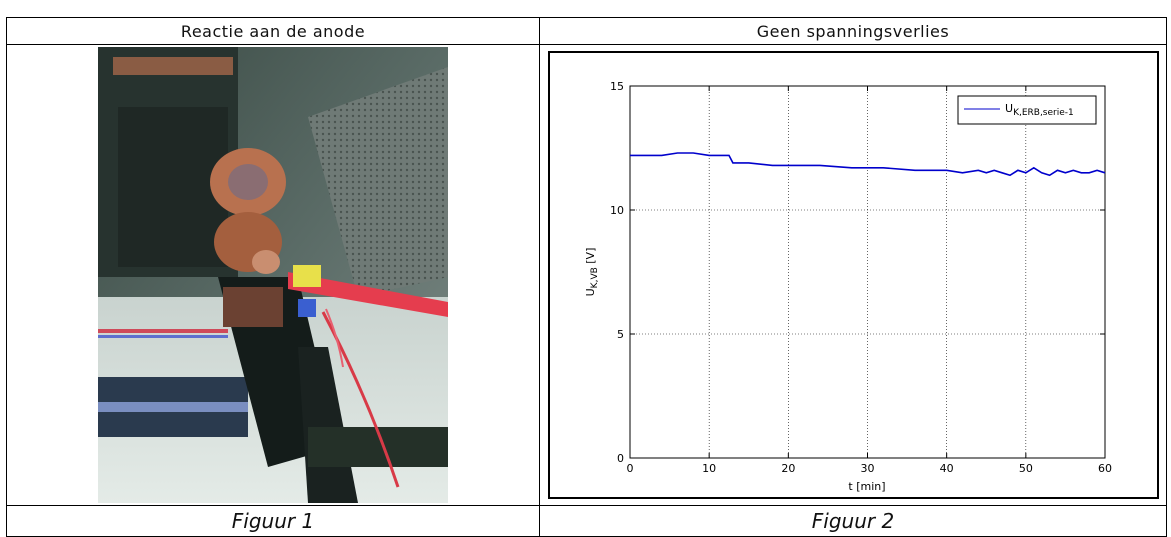 This screenshot has width=1171, height=537. What do you see at coordinates (273, 31) in the screenshot?
I see `header-left: Reactie aan de anode` at bounding box center [273, 31].